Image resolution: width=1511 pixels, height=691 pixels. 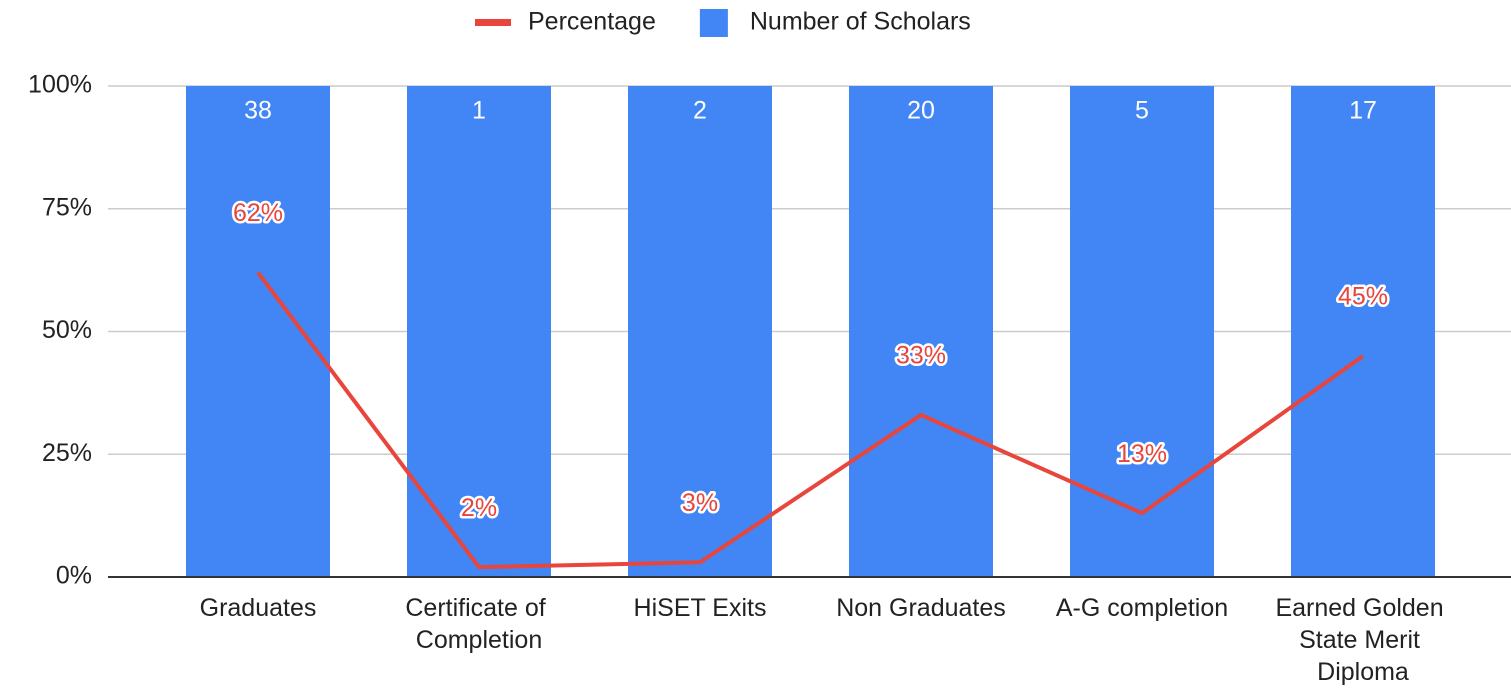 What do you see at coordinates (67, 453) in the screenshot?
I see `y-tick-label: 25%` at bounding box center [67, 453].